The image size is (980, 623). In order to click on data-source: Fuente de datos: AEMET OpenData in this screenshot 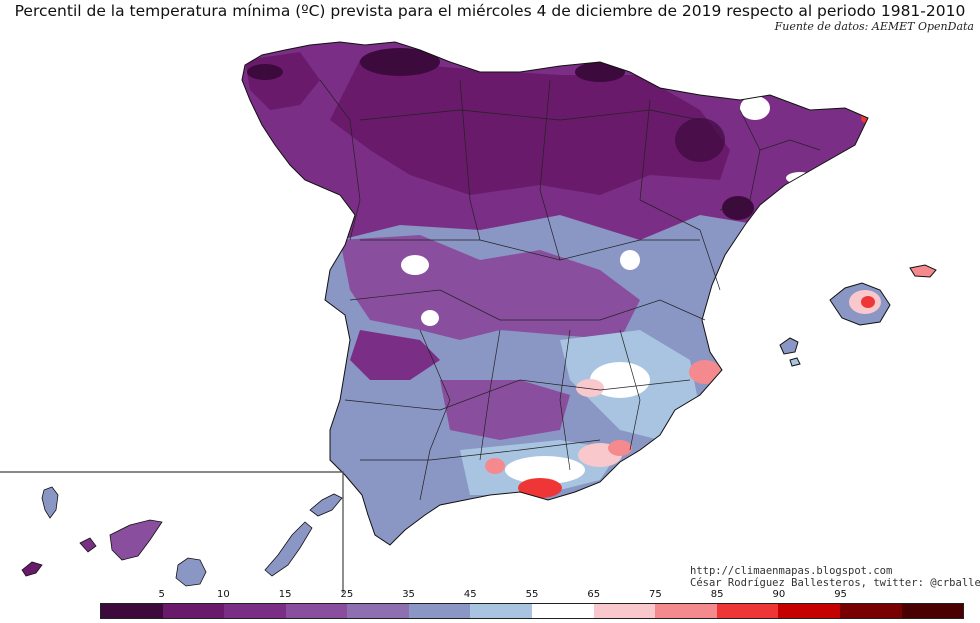, I will do `click(874, 26)`.